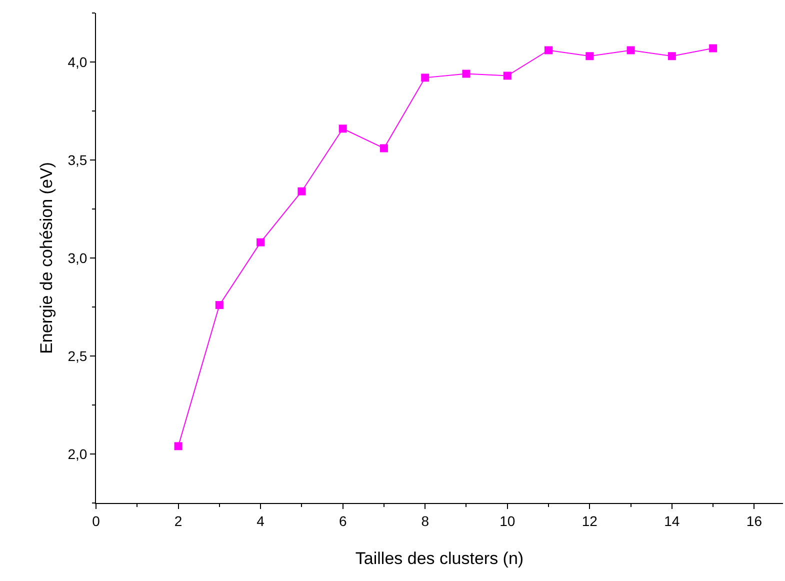 The height and width of the screenshot is (581, 785). Describe the element at coordinates (78, 62) in the screenshot. I see `y-tick-label: 4,0` at that location.